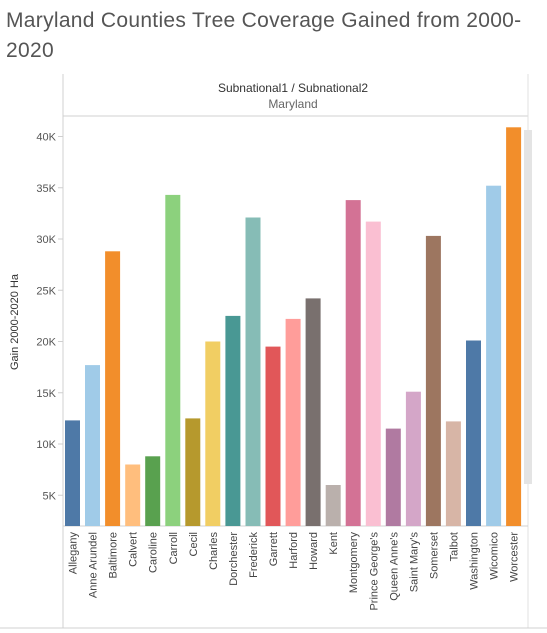 Image resolution: width=547 pixels, height=633 pixels. What do you see at coordinates (333, 505) in the screenshot?
I see `bar-kent` at bounding box center [333, 505].